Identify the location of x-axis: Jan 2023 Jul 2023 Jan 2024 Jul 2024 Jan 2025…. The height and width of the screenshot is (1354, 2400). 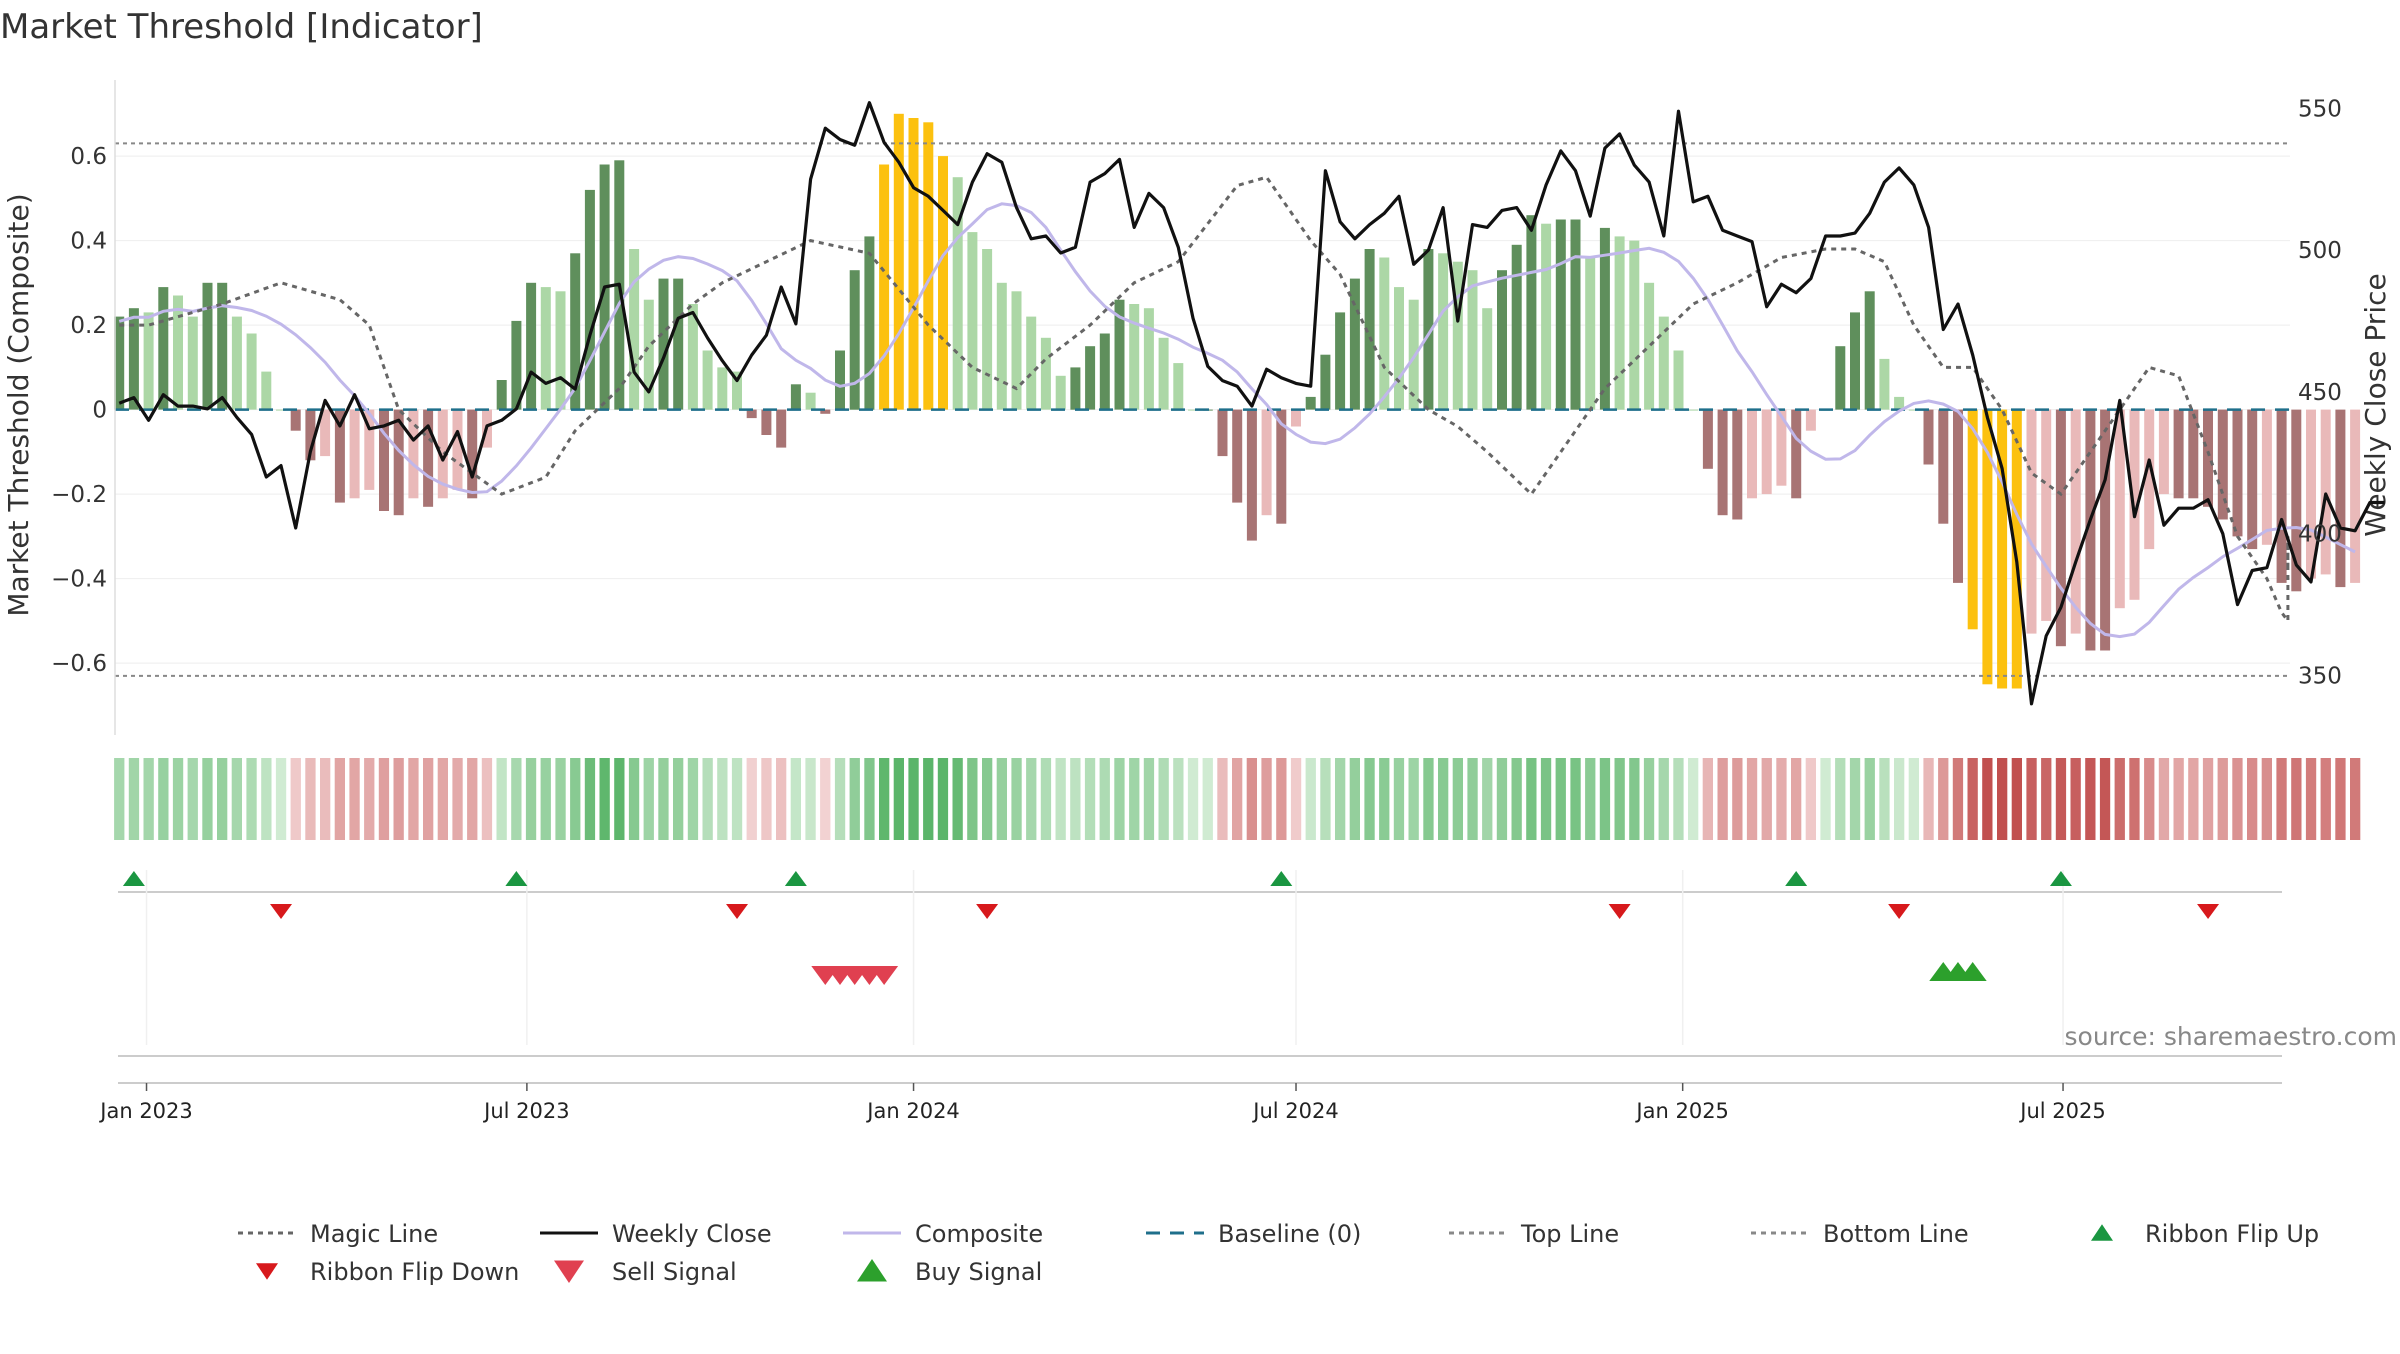
(1190, 1102).